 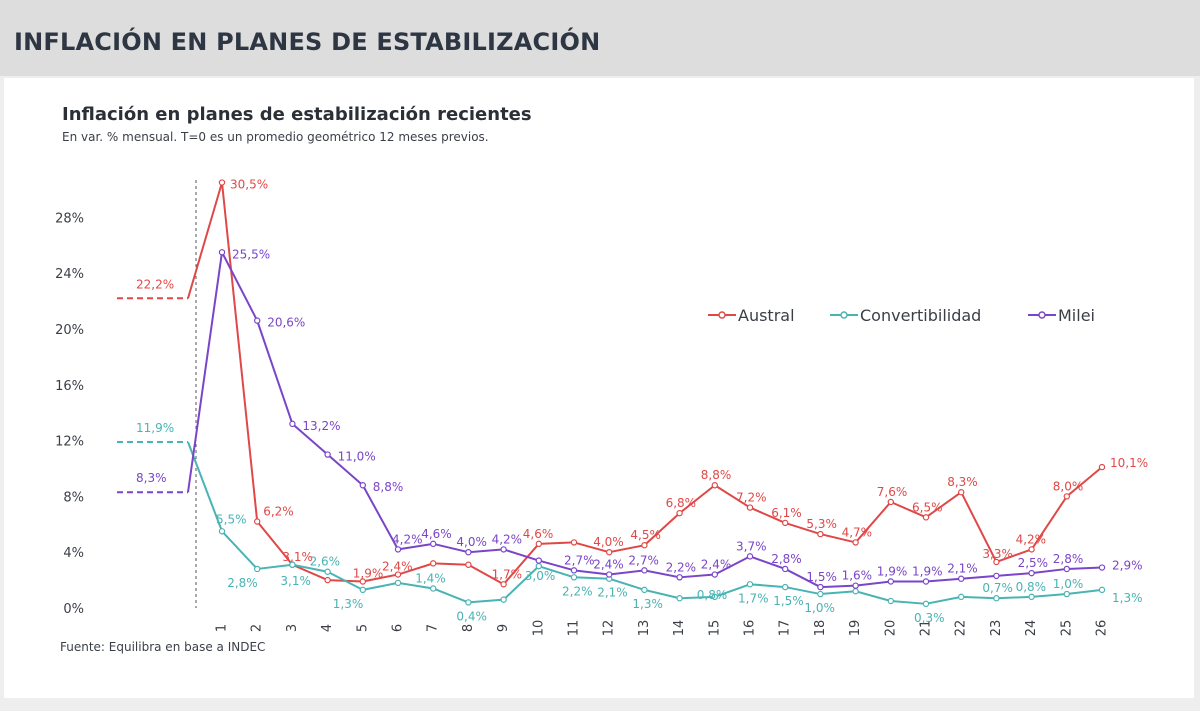 What do you see at coordinates (1127, 598) in the screenshot?
I see `convertibilidad-data-label: 1,3%` at bounding box center [1127, 598].